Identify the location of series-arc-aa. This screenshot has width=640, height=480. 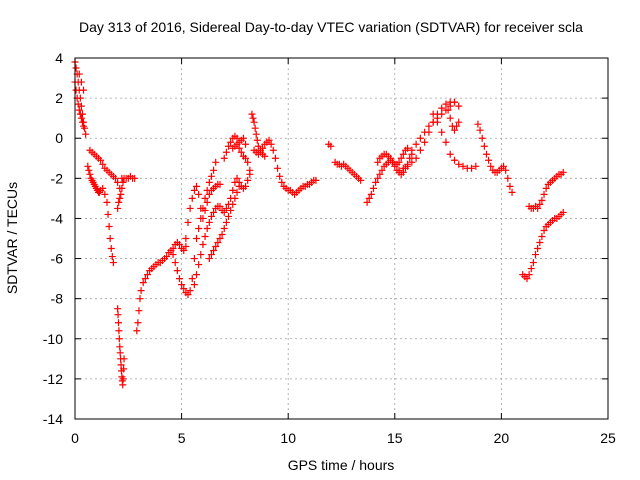
(495, 158).